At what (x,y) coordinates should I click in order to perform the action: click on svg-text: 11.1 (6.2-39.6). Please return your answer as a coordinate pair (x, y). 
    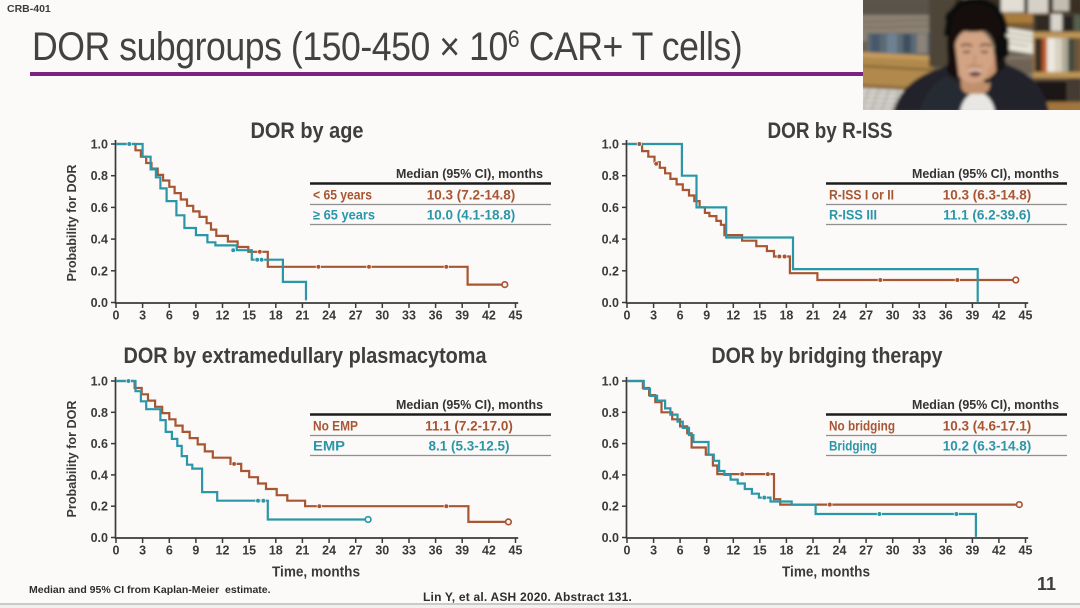
    Looking at the image, I should click on (987, 215).